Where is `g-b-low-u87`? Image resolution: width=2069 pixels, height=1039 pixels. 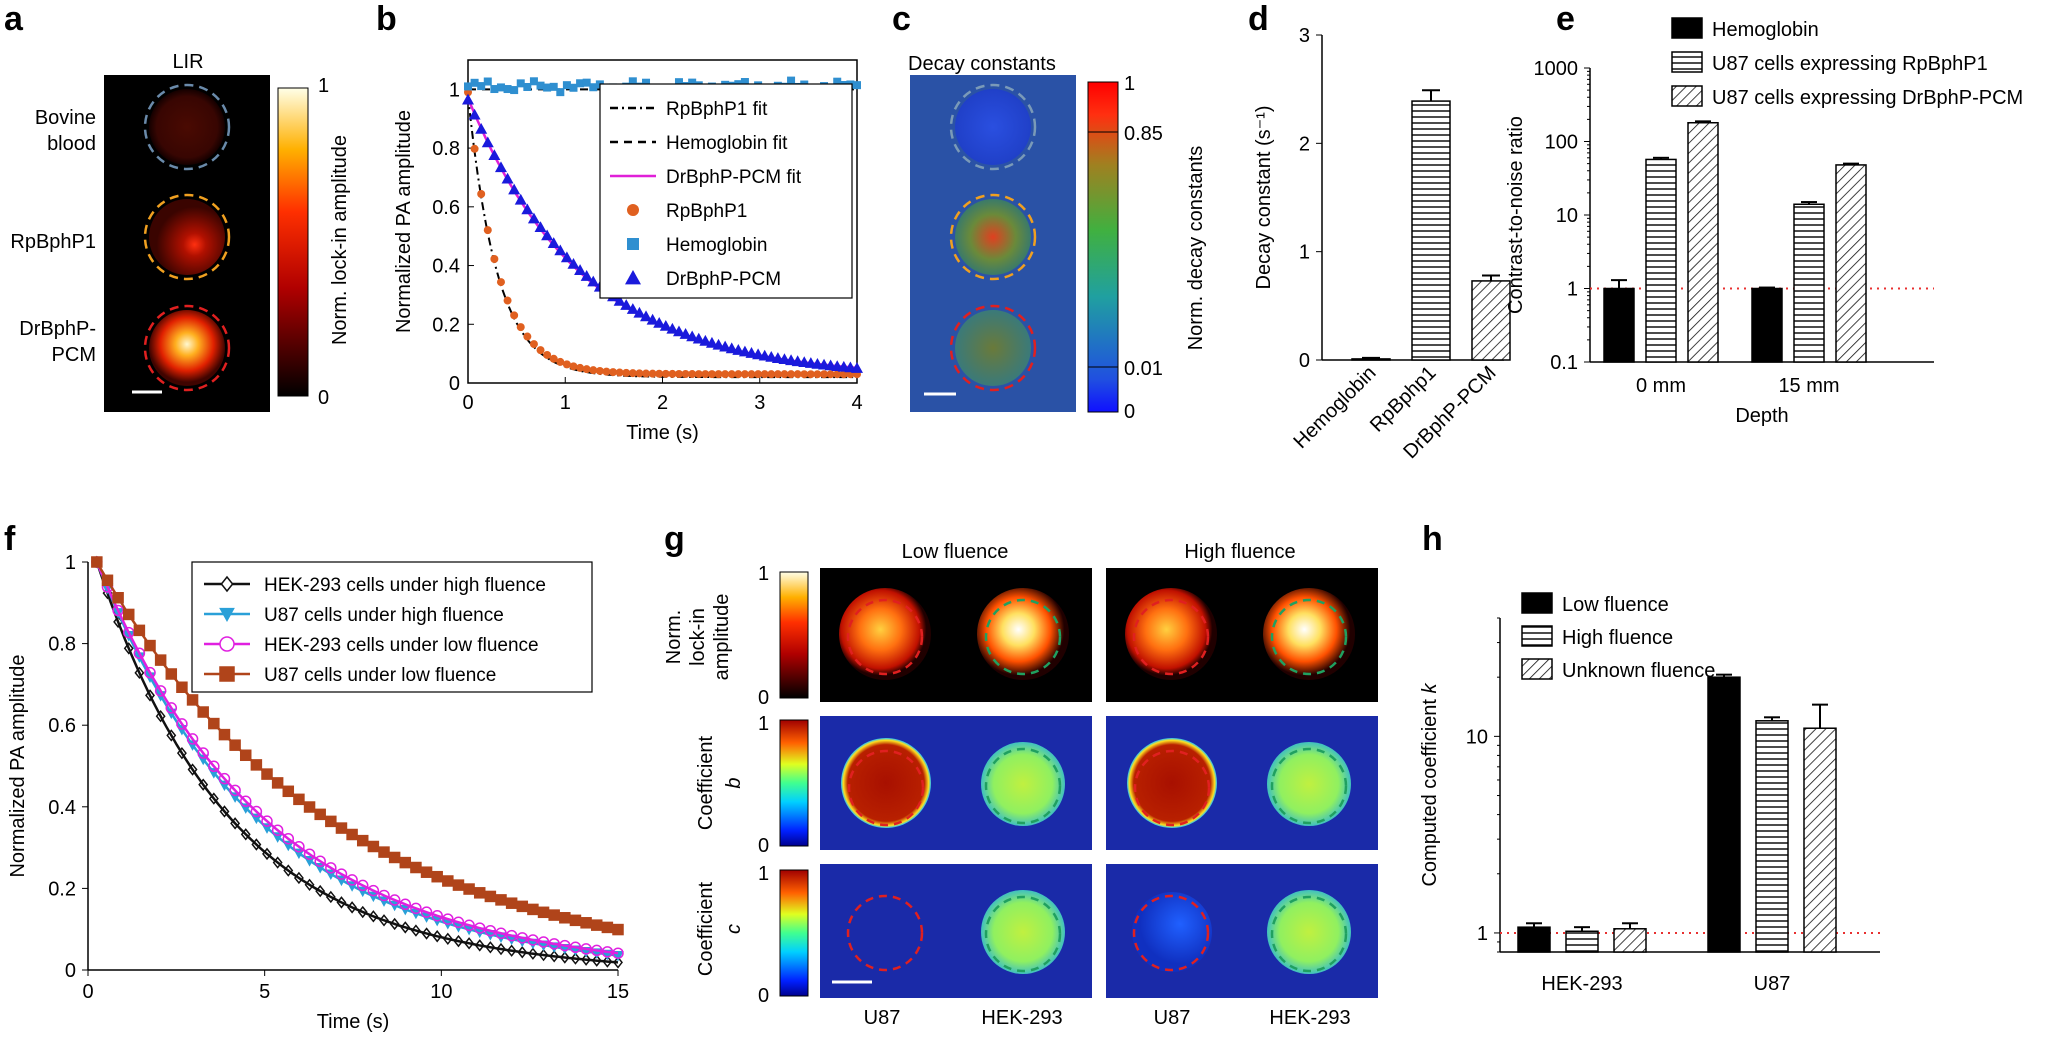 g-b-low-u87 is located at coordinates (886, 783).